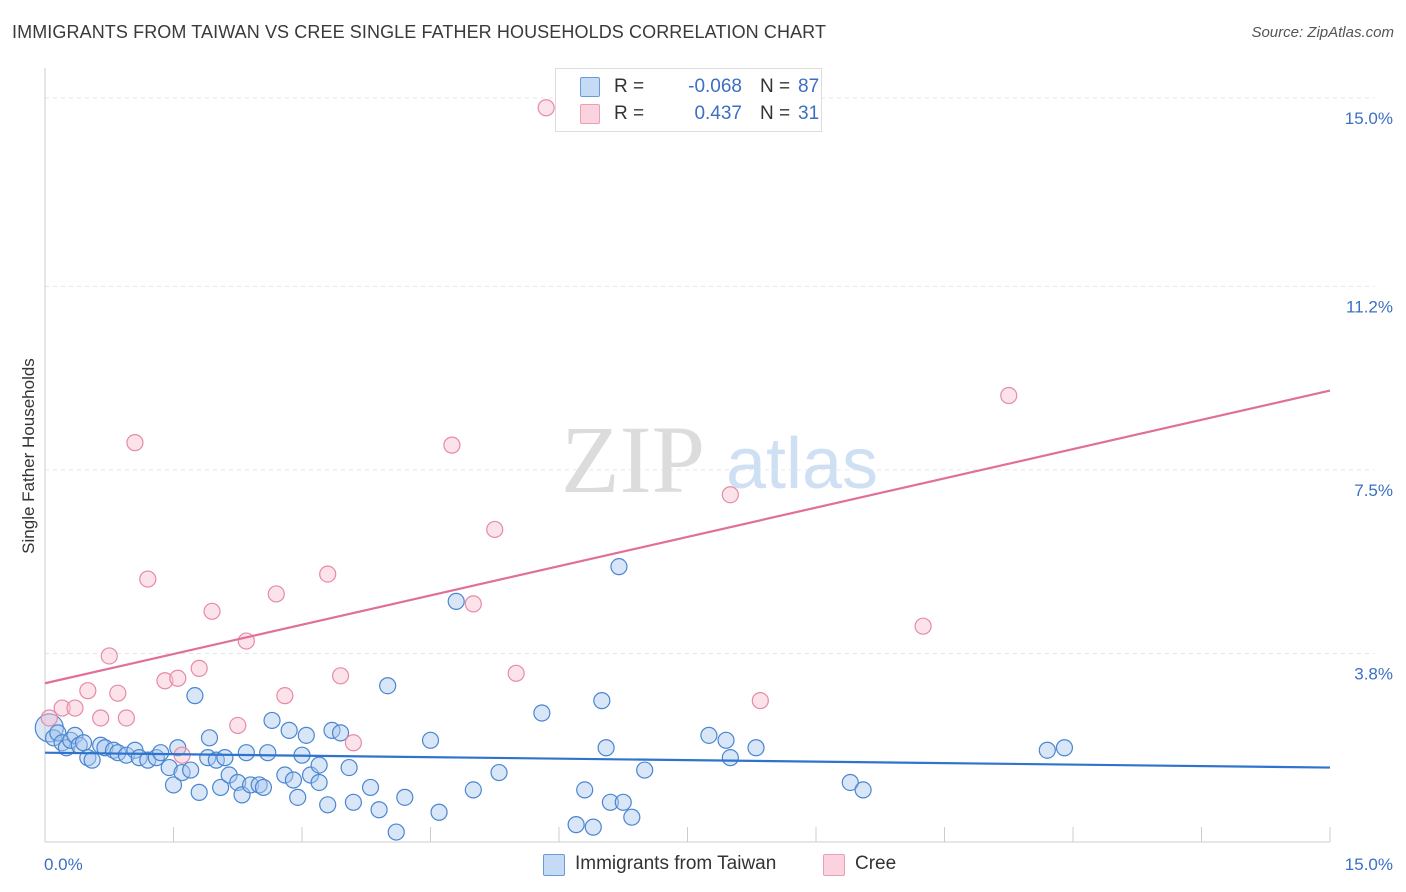 This screenshot has width=1406, height=892. I want to click on r-value: 0.437, so click(718, 113).